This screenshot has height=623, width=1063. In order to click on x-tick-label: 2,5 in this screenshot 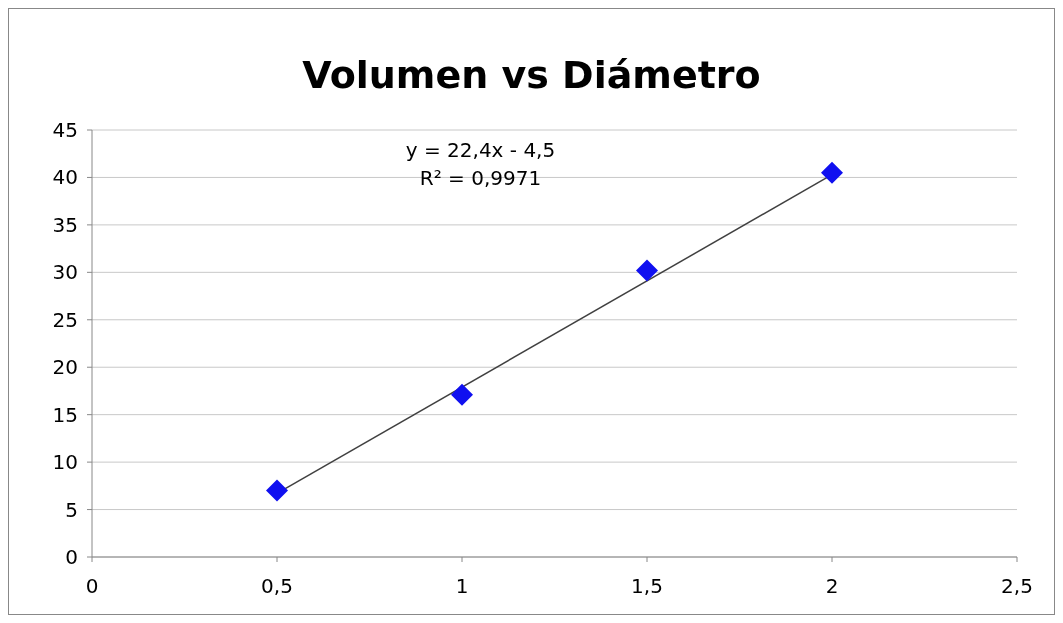, I will do `click(1017, 586)`.